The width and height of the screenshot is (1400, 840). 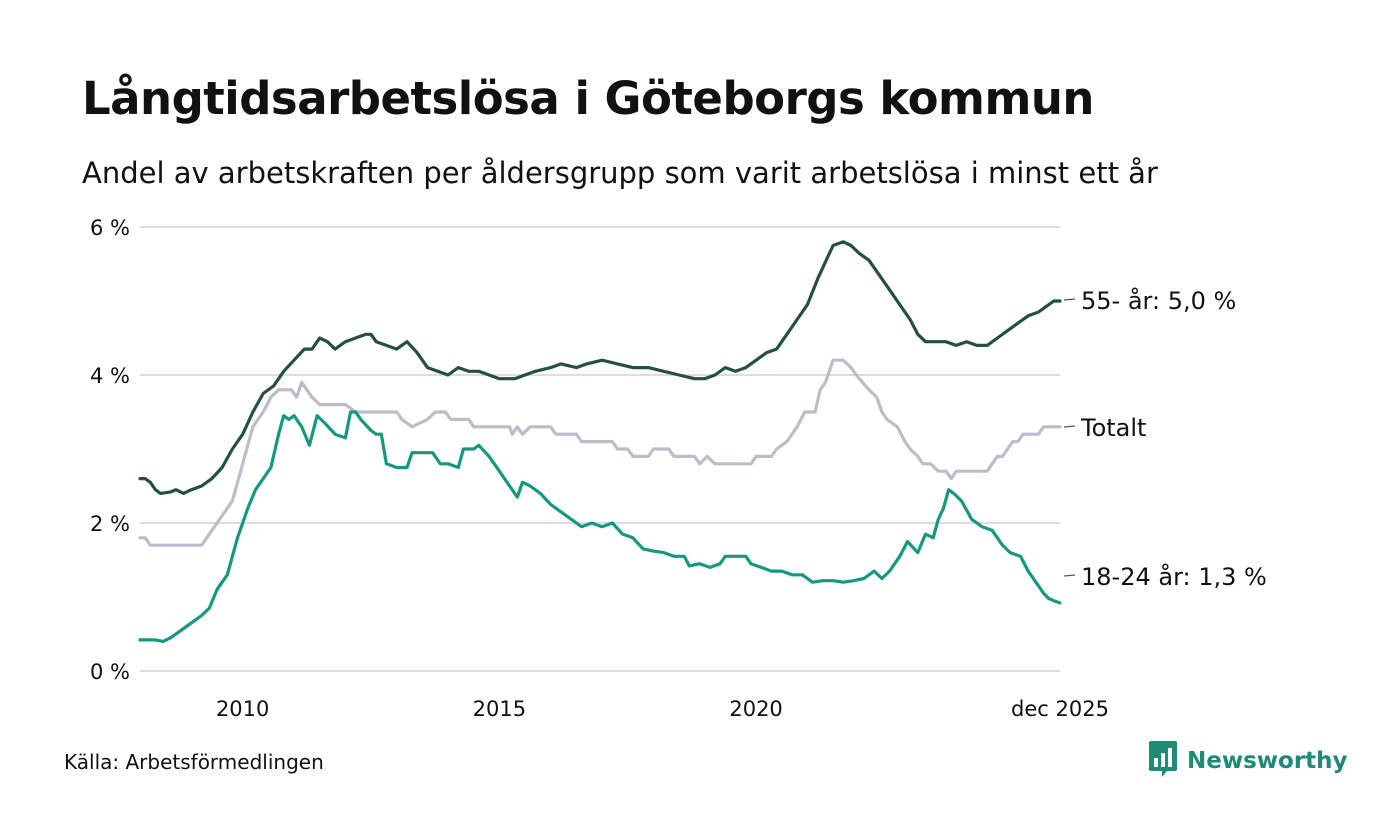 What do you see at coordinates (1060, 709) in the screenshot?
I see `x-tick-label: dec 2025` at bounding box center [1060, 709].